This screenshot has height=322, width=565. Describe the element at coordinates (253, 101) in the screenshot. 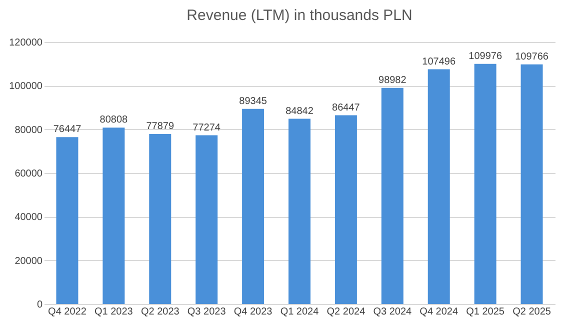

I see `data-label: 89345` at that location.